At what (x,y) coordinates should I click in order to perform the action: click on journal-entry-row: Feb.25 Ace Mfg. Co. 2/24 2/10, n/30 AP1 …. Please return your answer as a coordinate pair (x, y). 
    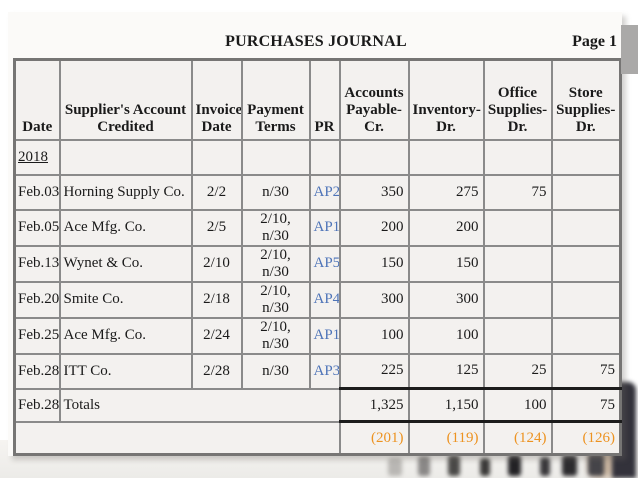
    Looking at the image, I should click on (317, 335).